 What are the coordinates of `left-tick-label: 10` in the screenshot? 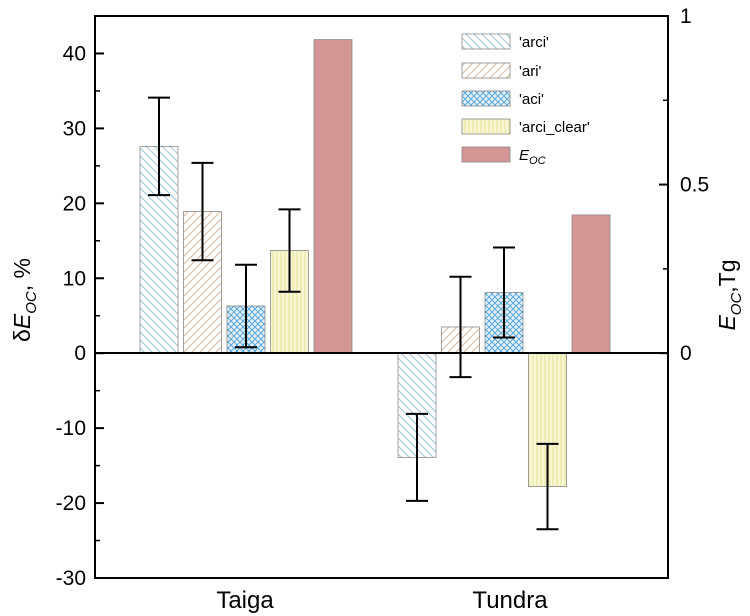 It's located at (74, 278).